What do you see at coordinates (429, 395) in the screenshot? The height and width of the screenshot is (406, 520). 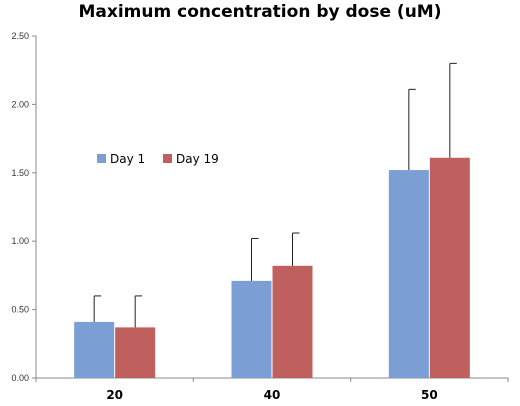 I see `x-tick-label: 50` at bounding box center [429, 395].